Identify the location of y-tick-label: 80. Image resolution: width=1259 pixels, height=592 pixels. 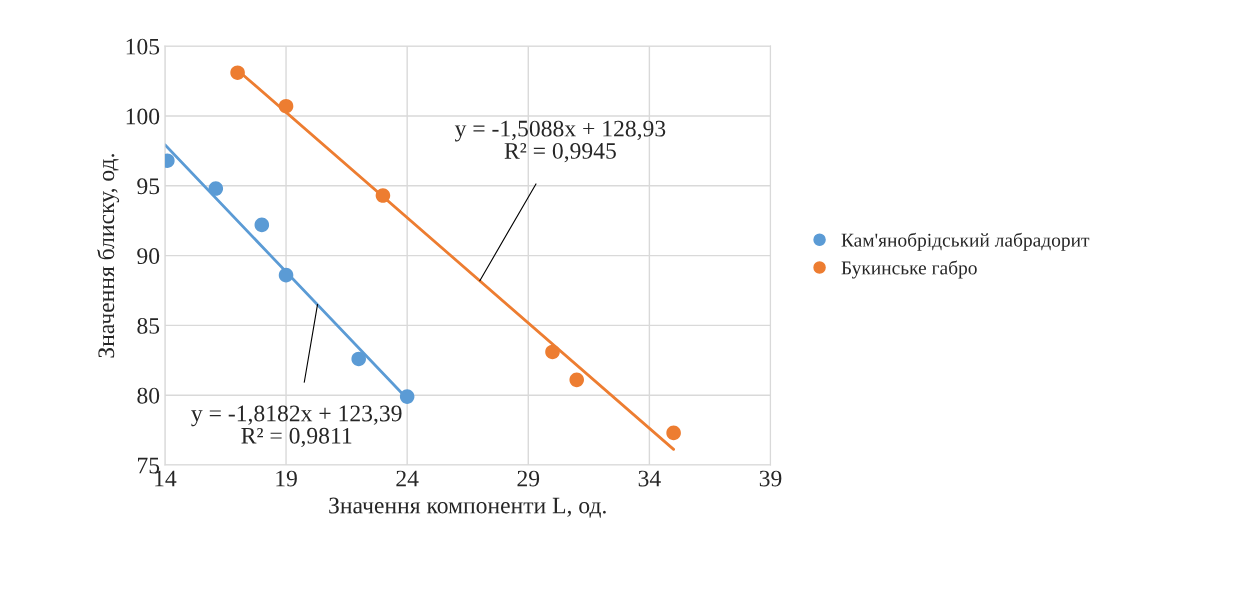
(148, 395).